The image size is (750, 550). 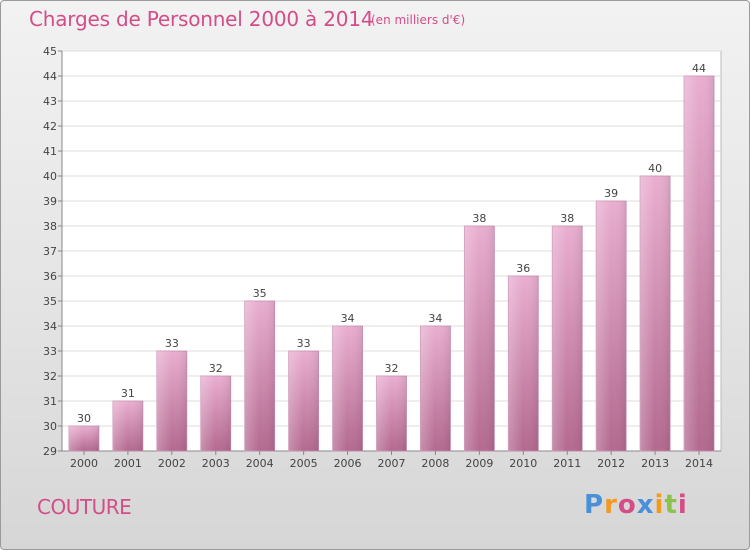 What do you see at coordinates (50, 126) in the screenshot?
I see `y-tick-label: 42` at bounding box center [50, 126].